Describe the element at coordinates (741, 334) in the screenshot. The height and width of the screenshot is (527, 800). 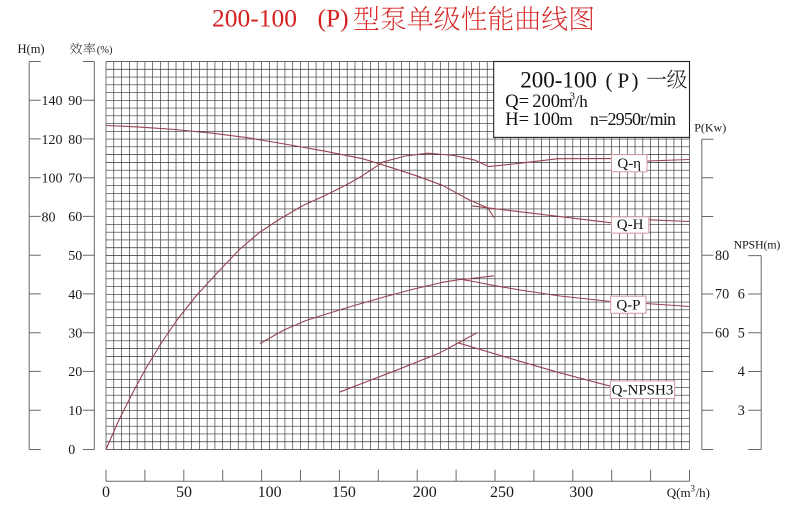
I see `svg-text: 5` at that location.